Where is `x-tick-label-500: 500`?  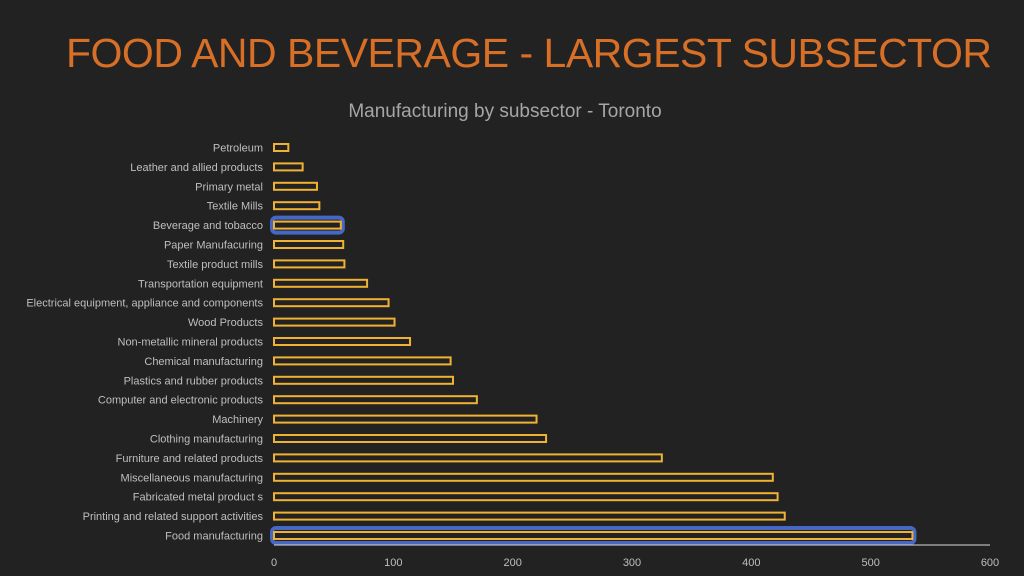 x-tick-label-500: 500 is located at coordinates (870, 563).